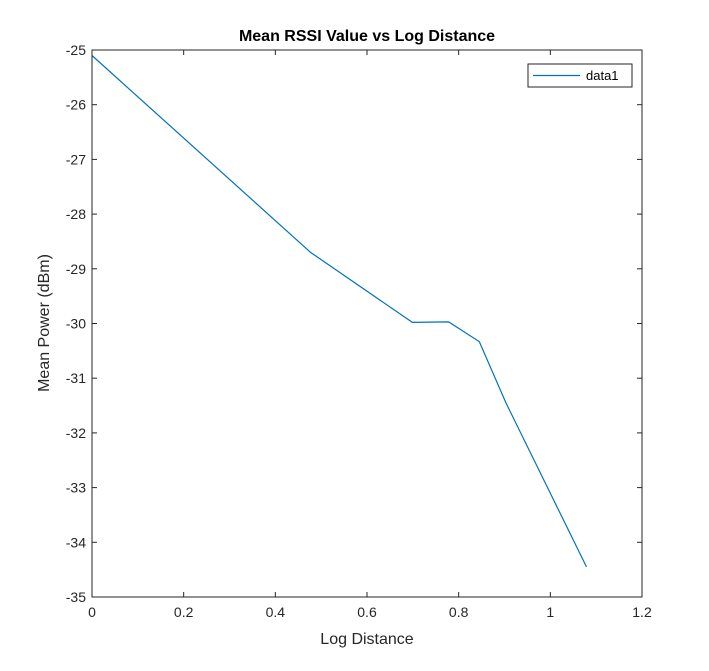  What do you see at coordinates (76, 488) in the screenshot?
I see `y-tick-label: -33` at bounding box center [76, 488].